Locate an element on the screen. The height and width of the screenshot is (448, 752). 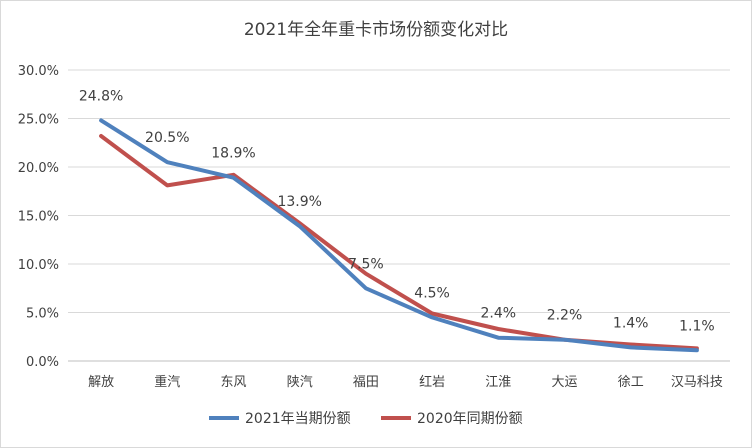
y-tick-label: 0.0% is located at coordinates (42, 362).